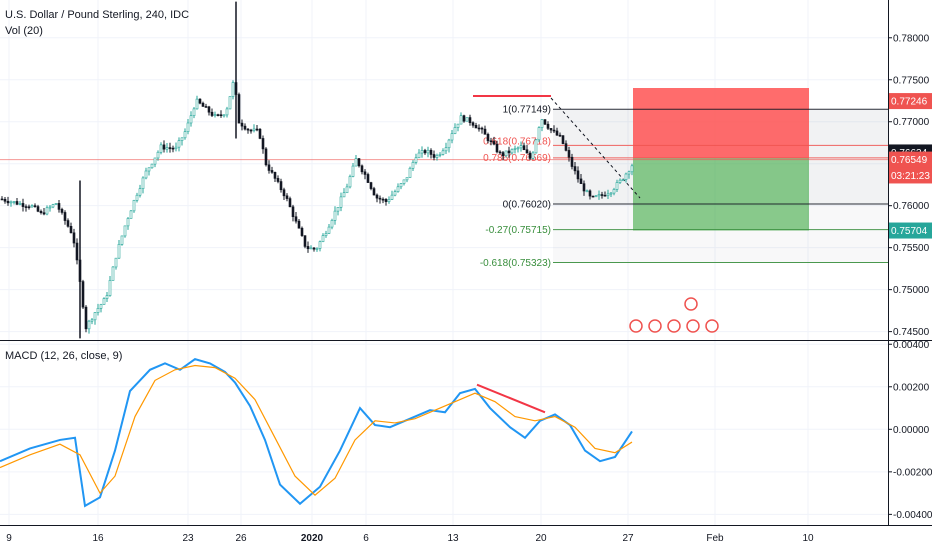 This screenshot has height=550, width=932. I want to click on price-tick-label: 0.75500, so click(911, 248).